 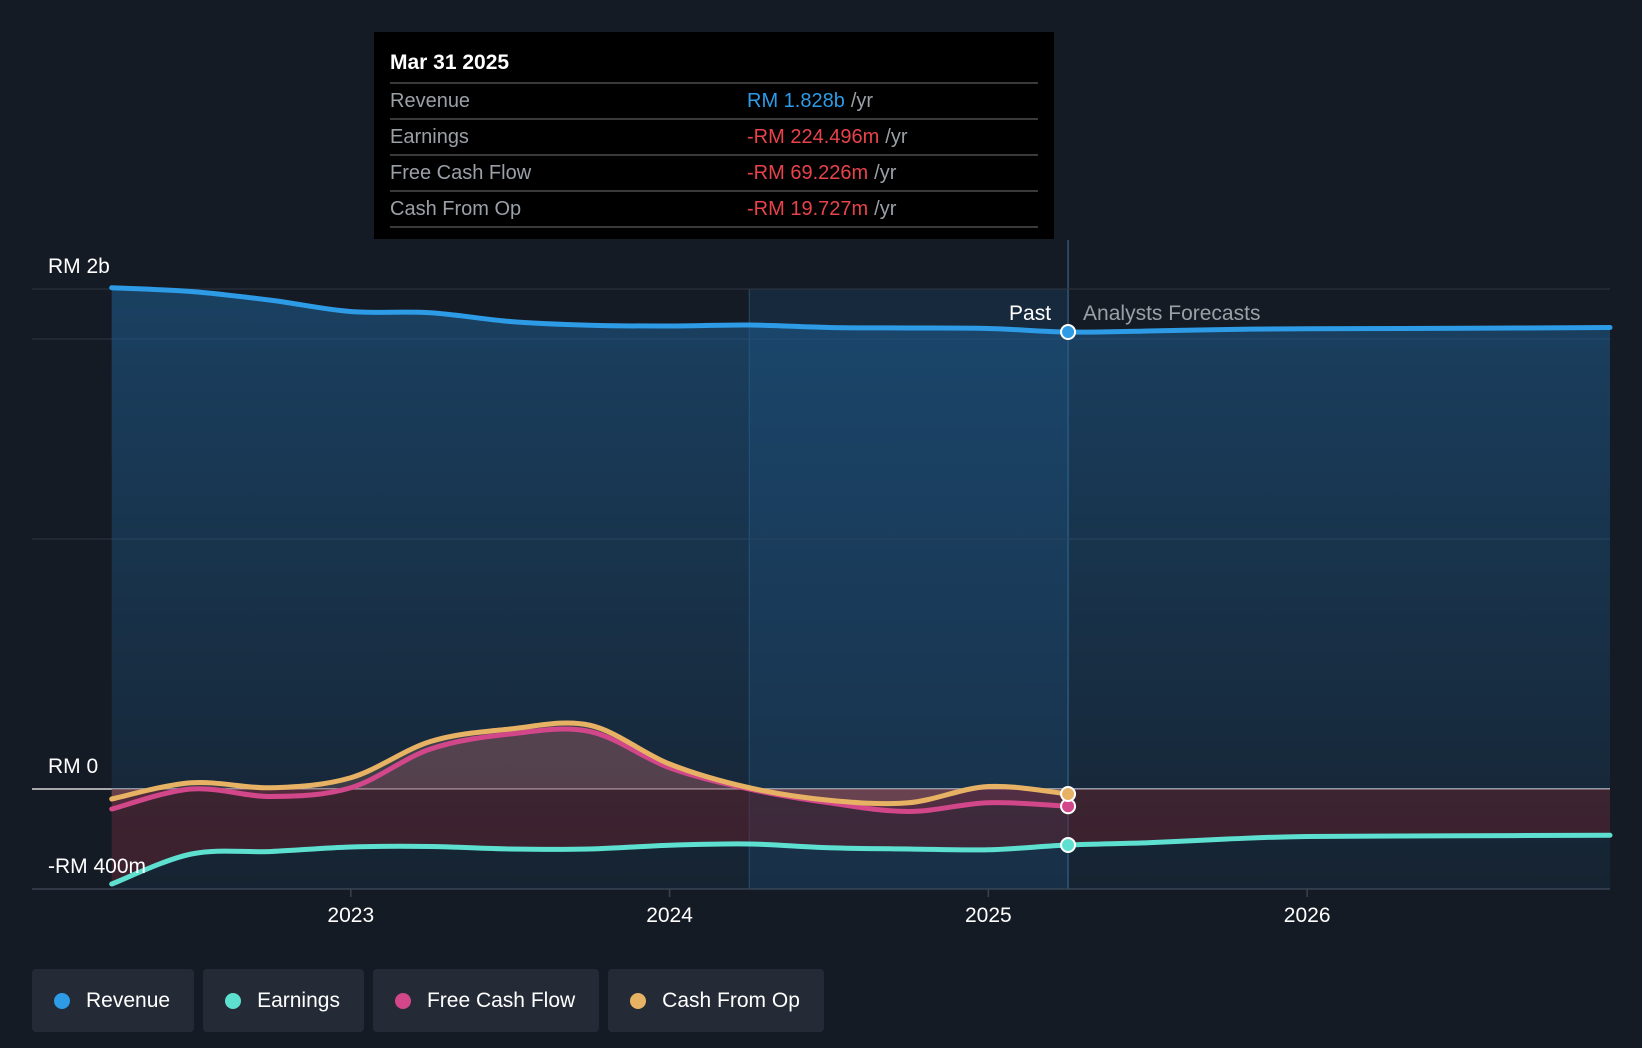 What do you see at coordinates (1068, 332) in the screenshot?
I see `revenue-point` at bounding box center [1068, 332].